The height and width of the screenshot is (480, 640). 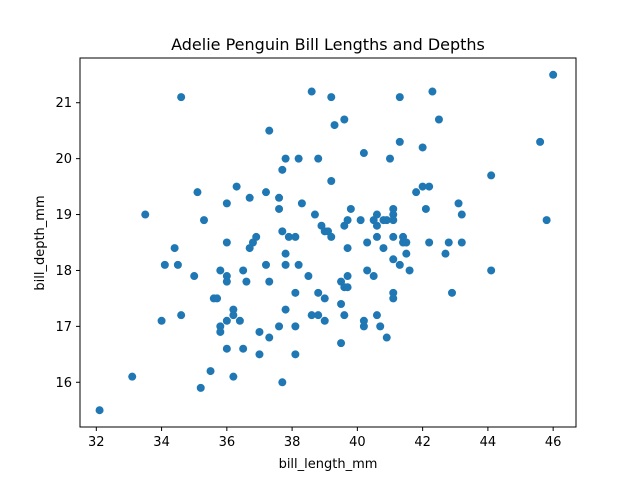 I want to click on x-tick-label: 44, so click(x=488, y=442).